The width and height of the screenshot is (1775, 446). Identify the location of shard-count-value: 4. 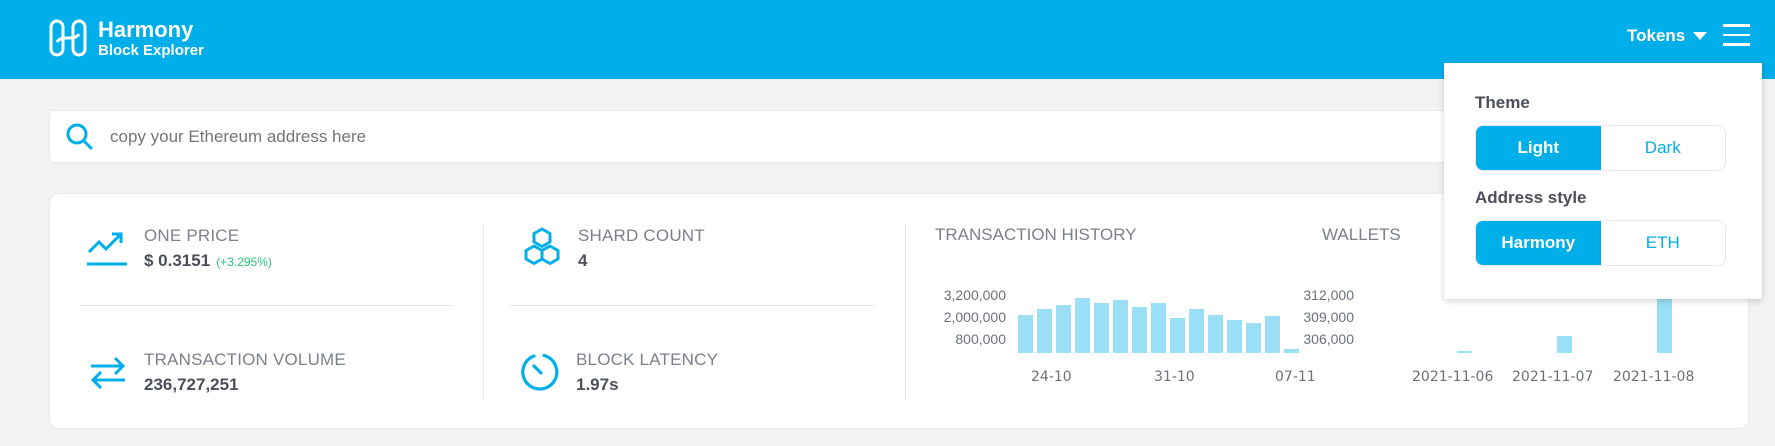
(583, 260).